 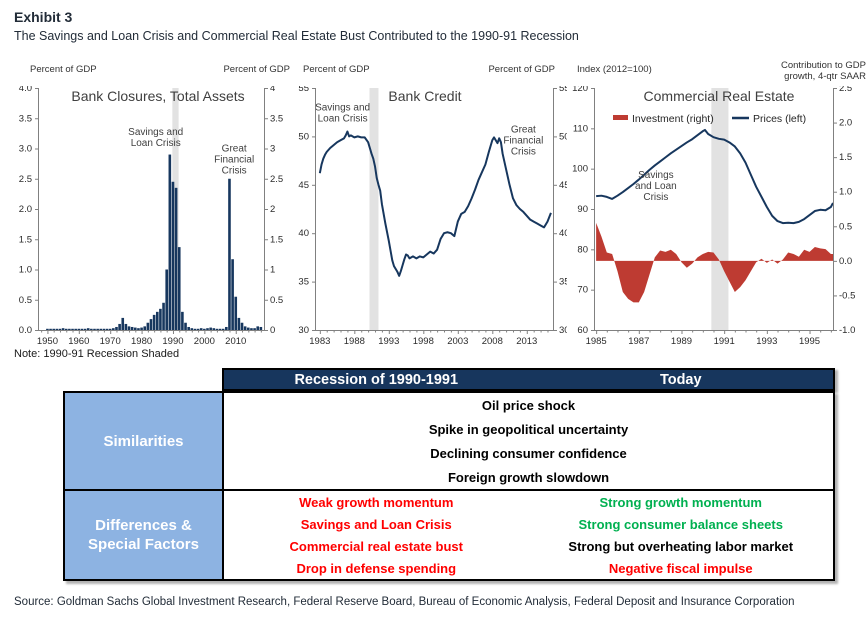 I want to click on svg-text: 1.5, so click(x=845, y=157).